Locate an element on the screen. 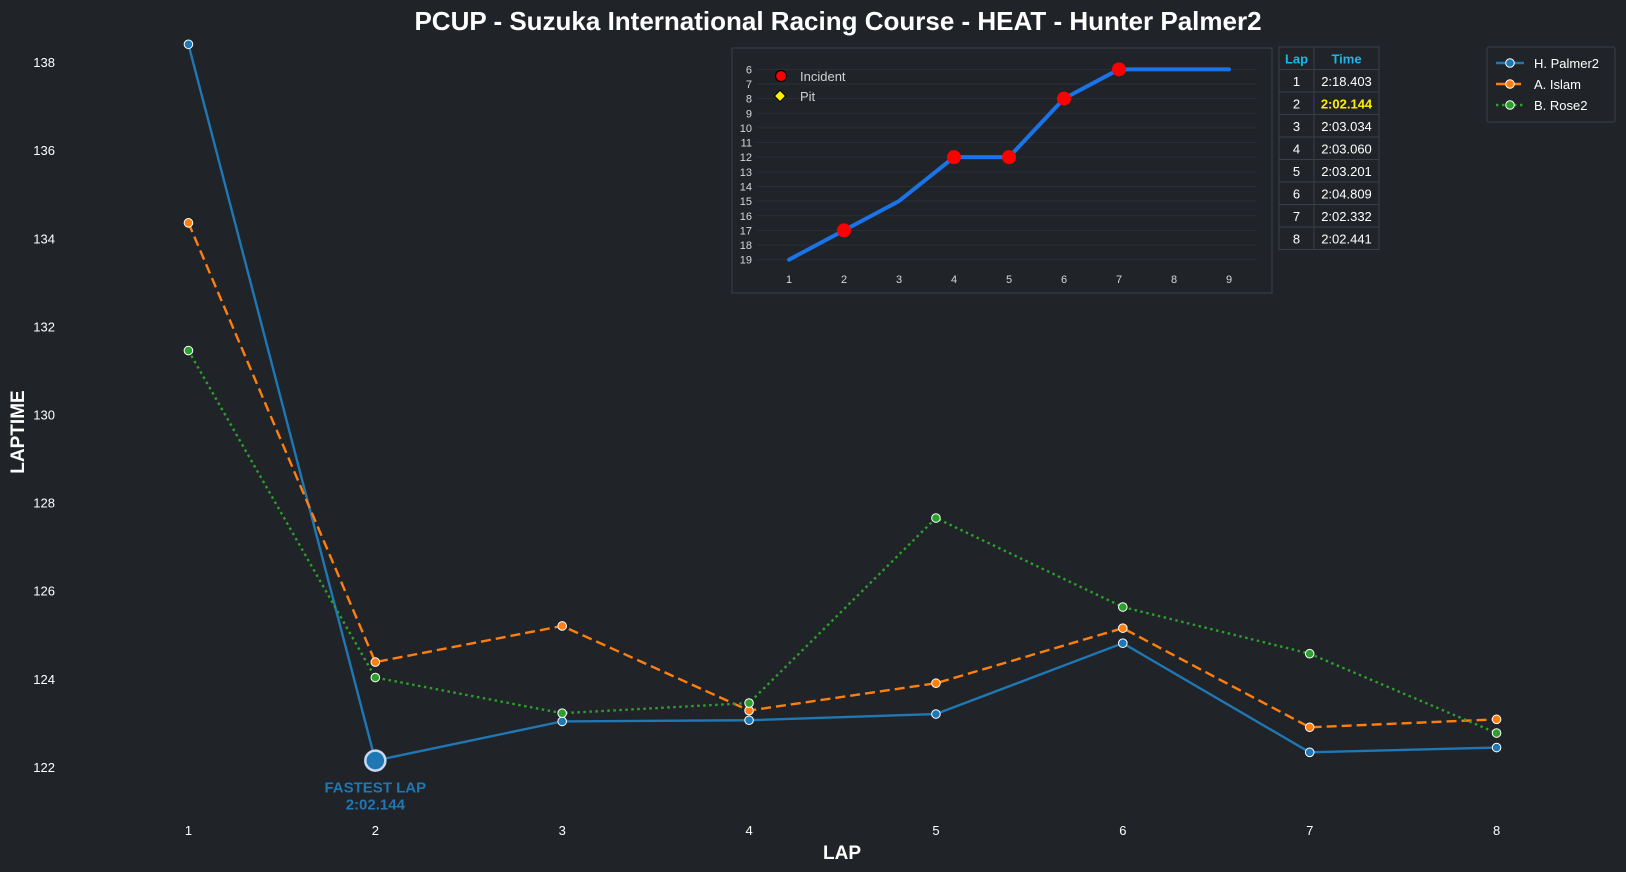 The image size is (1626, 872). inset-y-tick-label: 6 is located at coordinates (749, 70).